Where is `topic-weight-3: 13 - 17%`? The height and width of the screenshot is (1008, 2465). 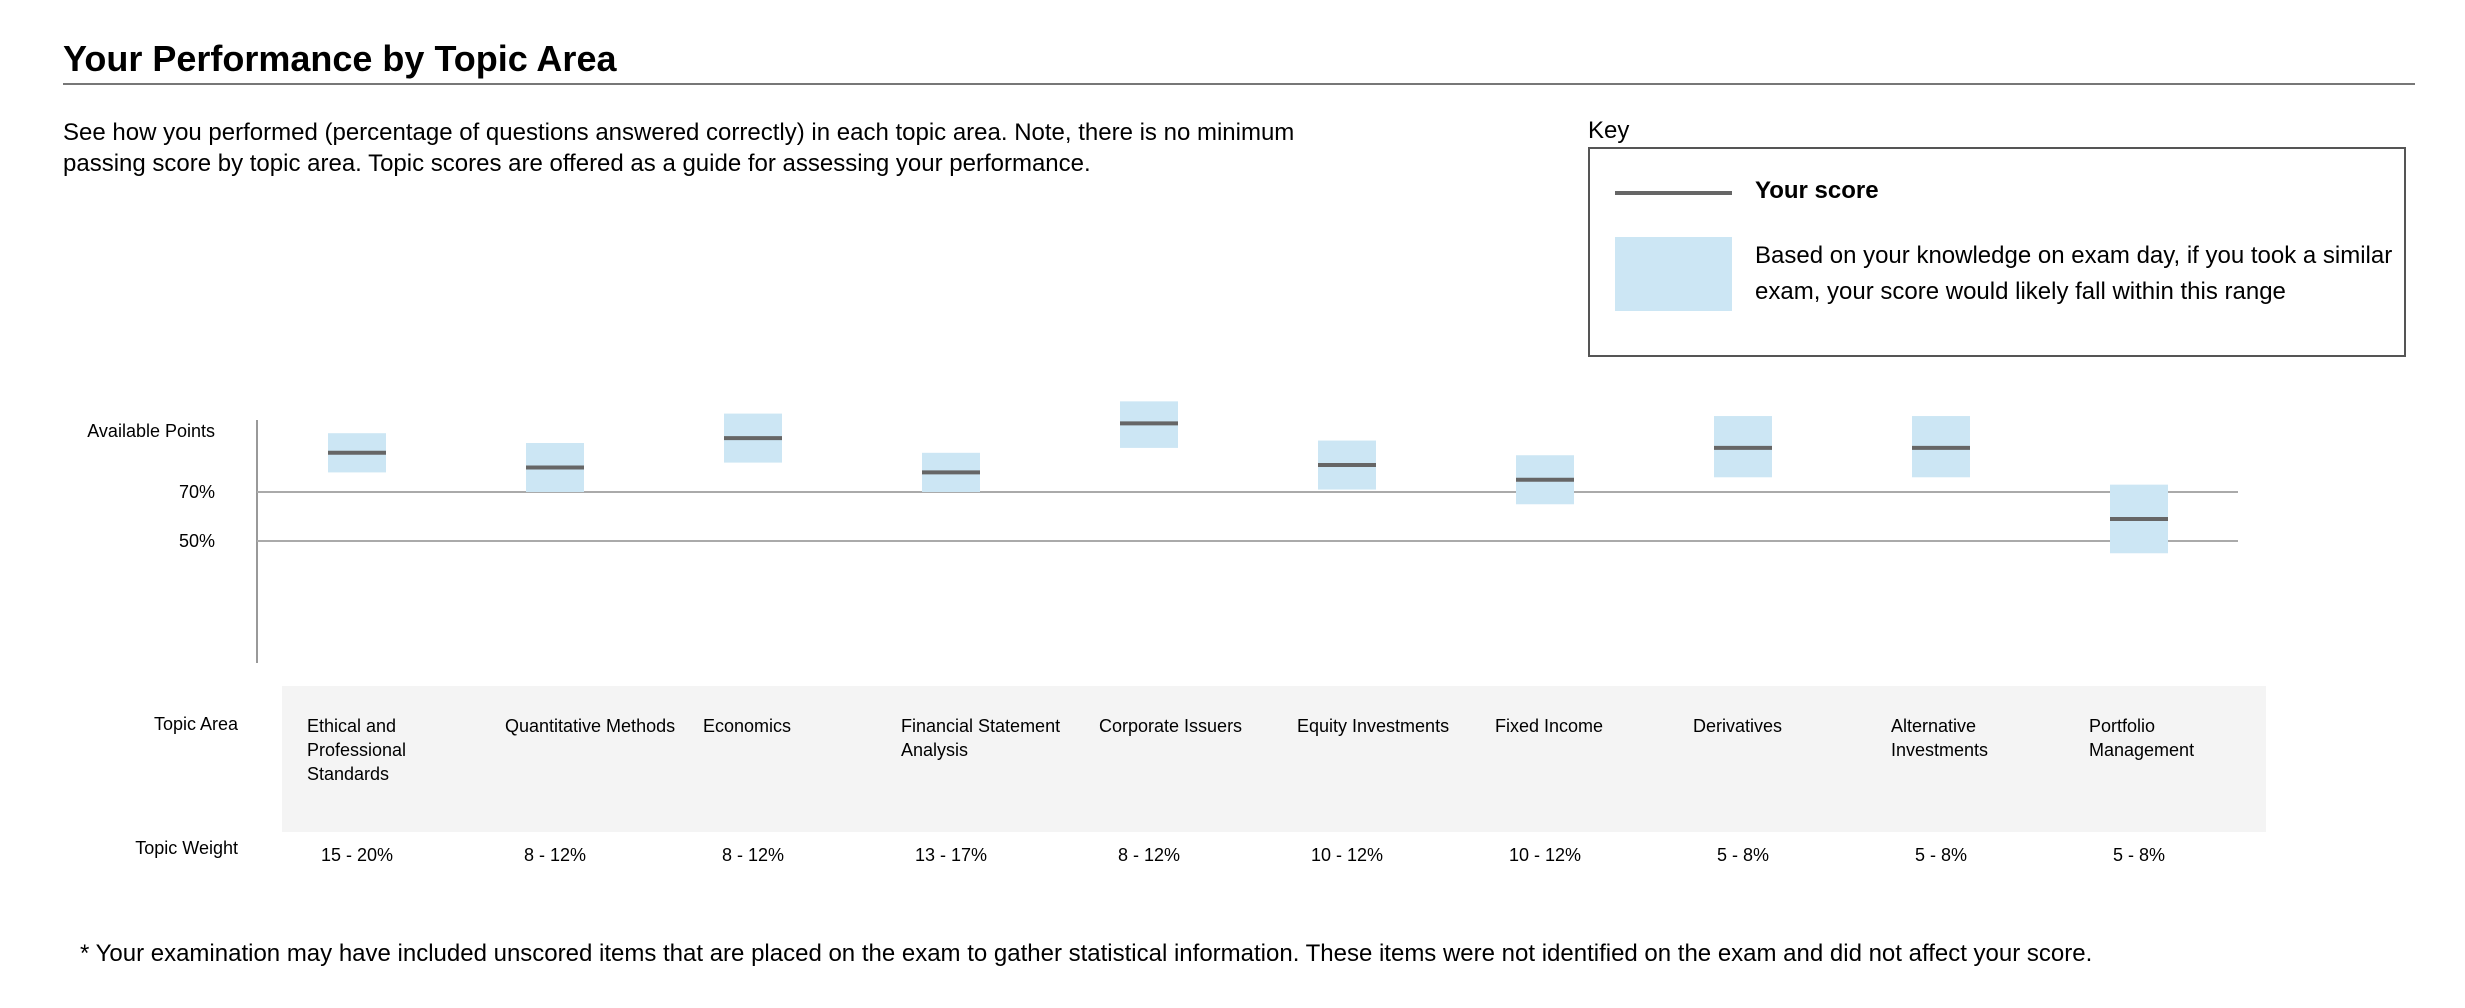 topic-weight-3: 13 - 17% is located at coordinates (951, 855).